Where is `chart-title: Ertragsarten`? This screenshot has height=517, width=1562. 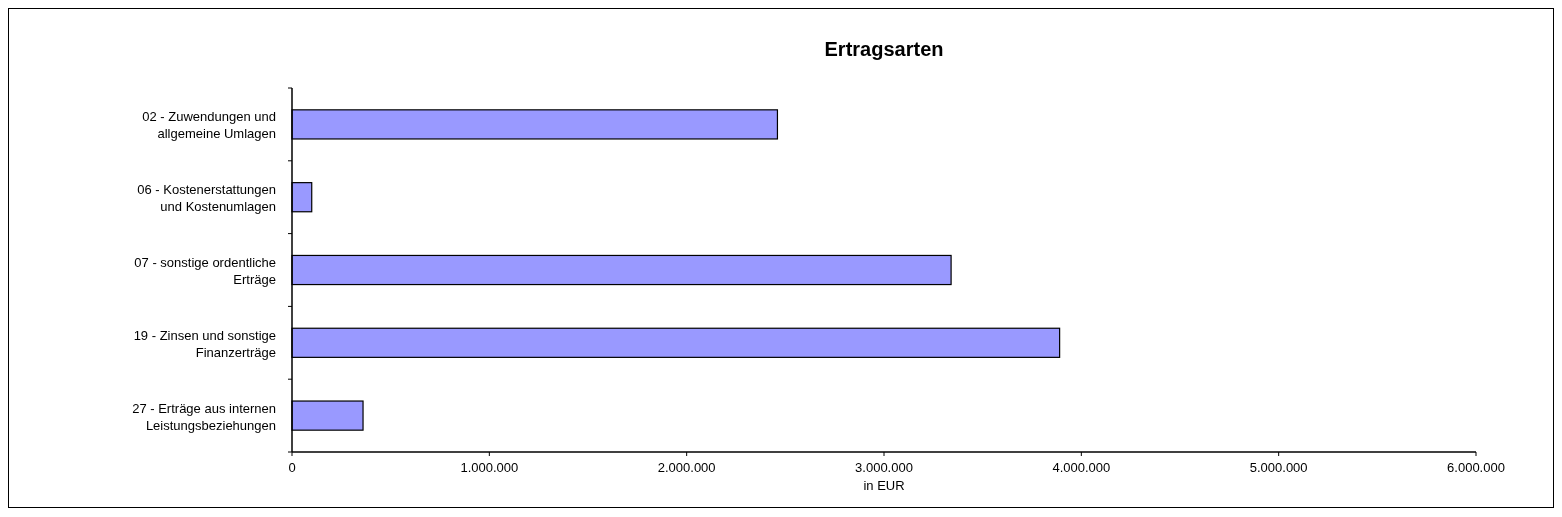
chart-title: Ertragsarten is located at coordinates (884, 49).